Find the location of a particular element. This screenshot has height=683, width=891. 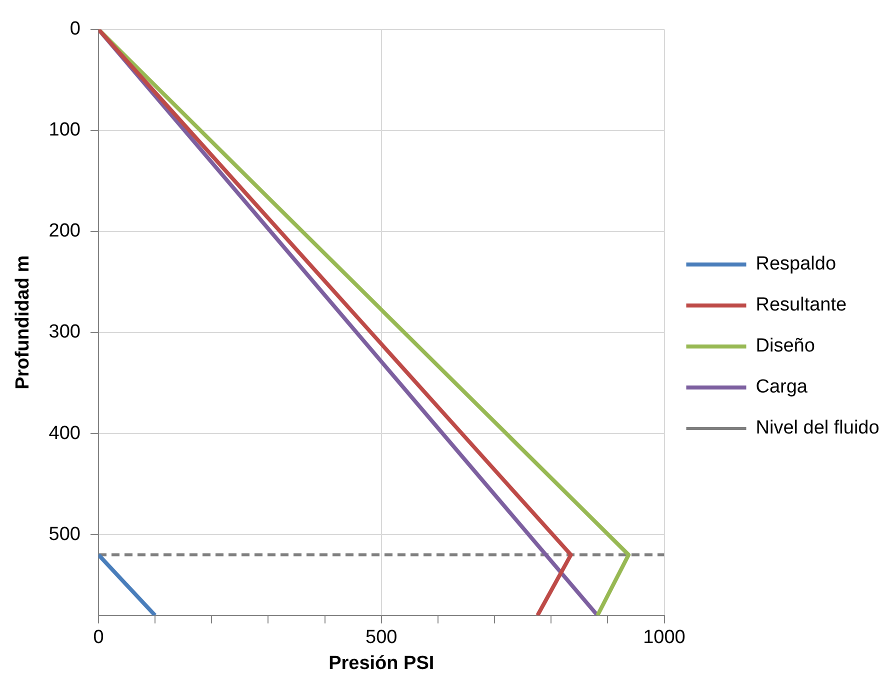

legend-label: Diseño is located at coordinates (785, 346).